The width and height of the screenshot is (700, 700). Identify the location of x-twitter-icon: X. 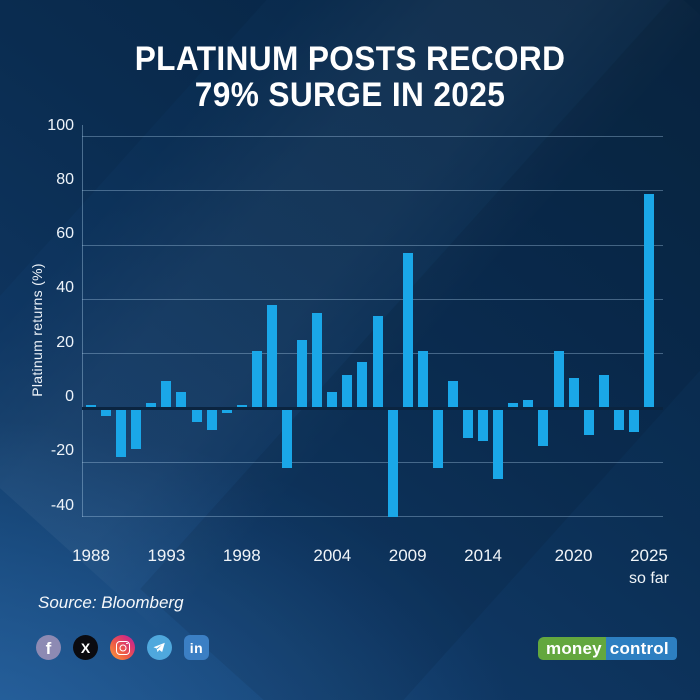
(85, 647).